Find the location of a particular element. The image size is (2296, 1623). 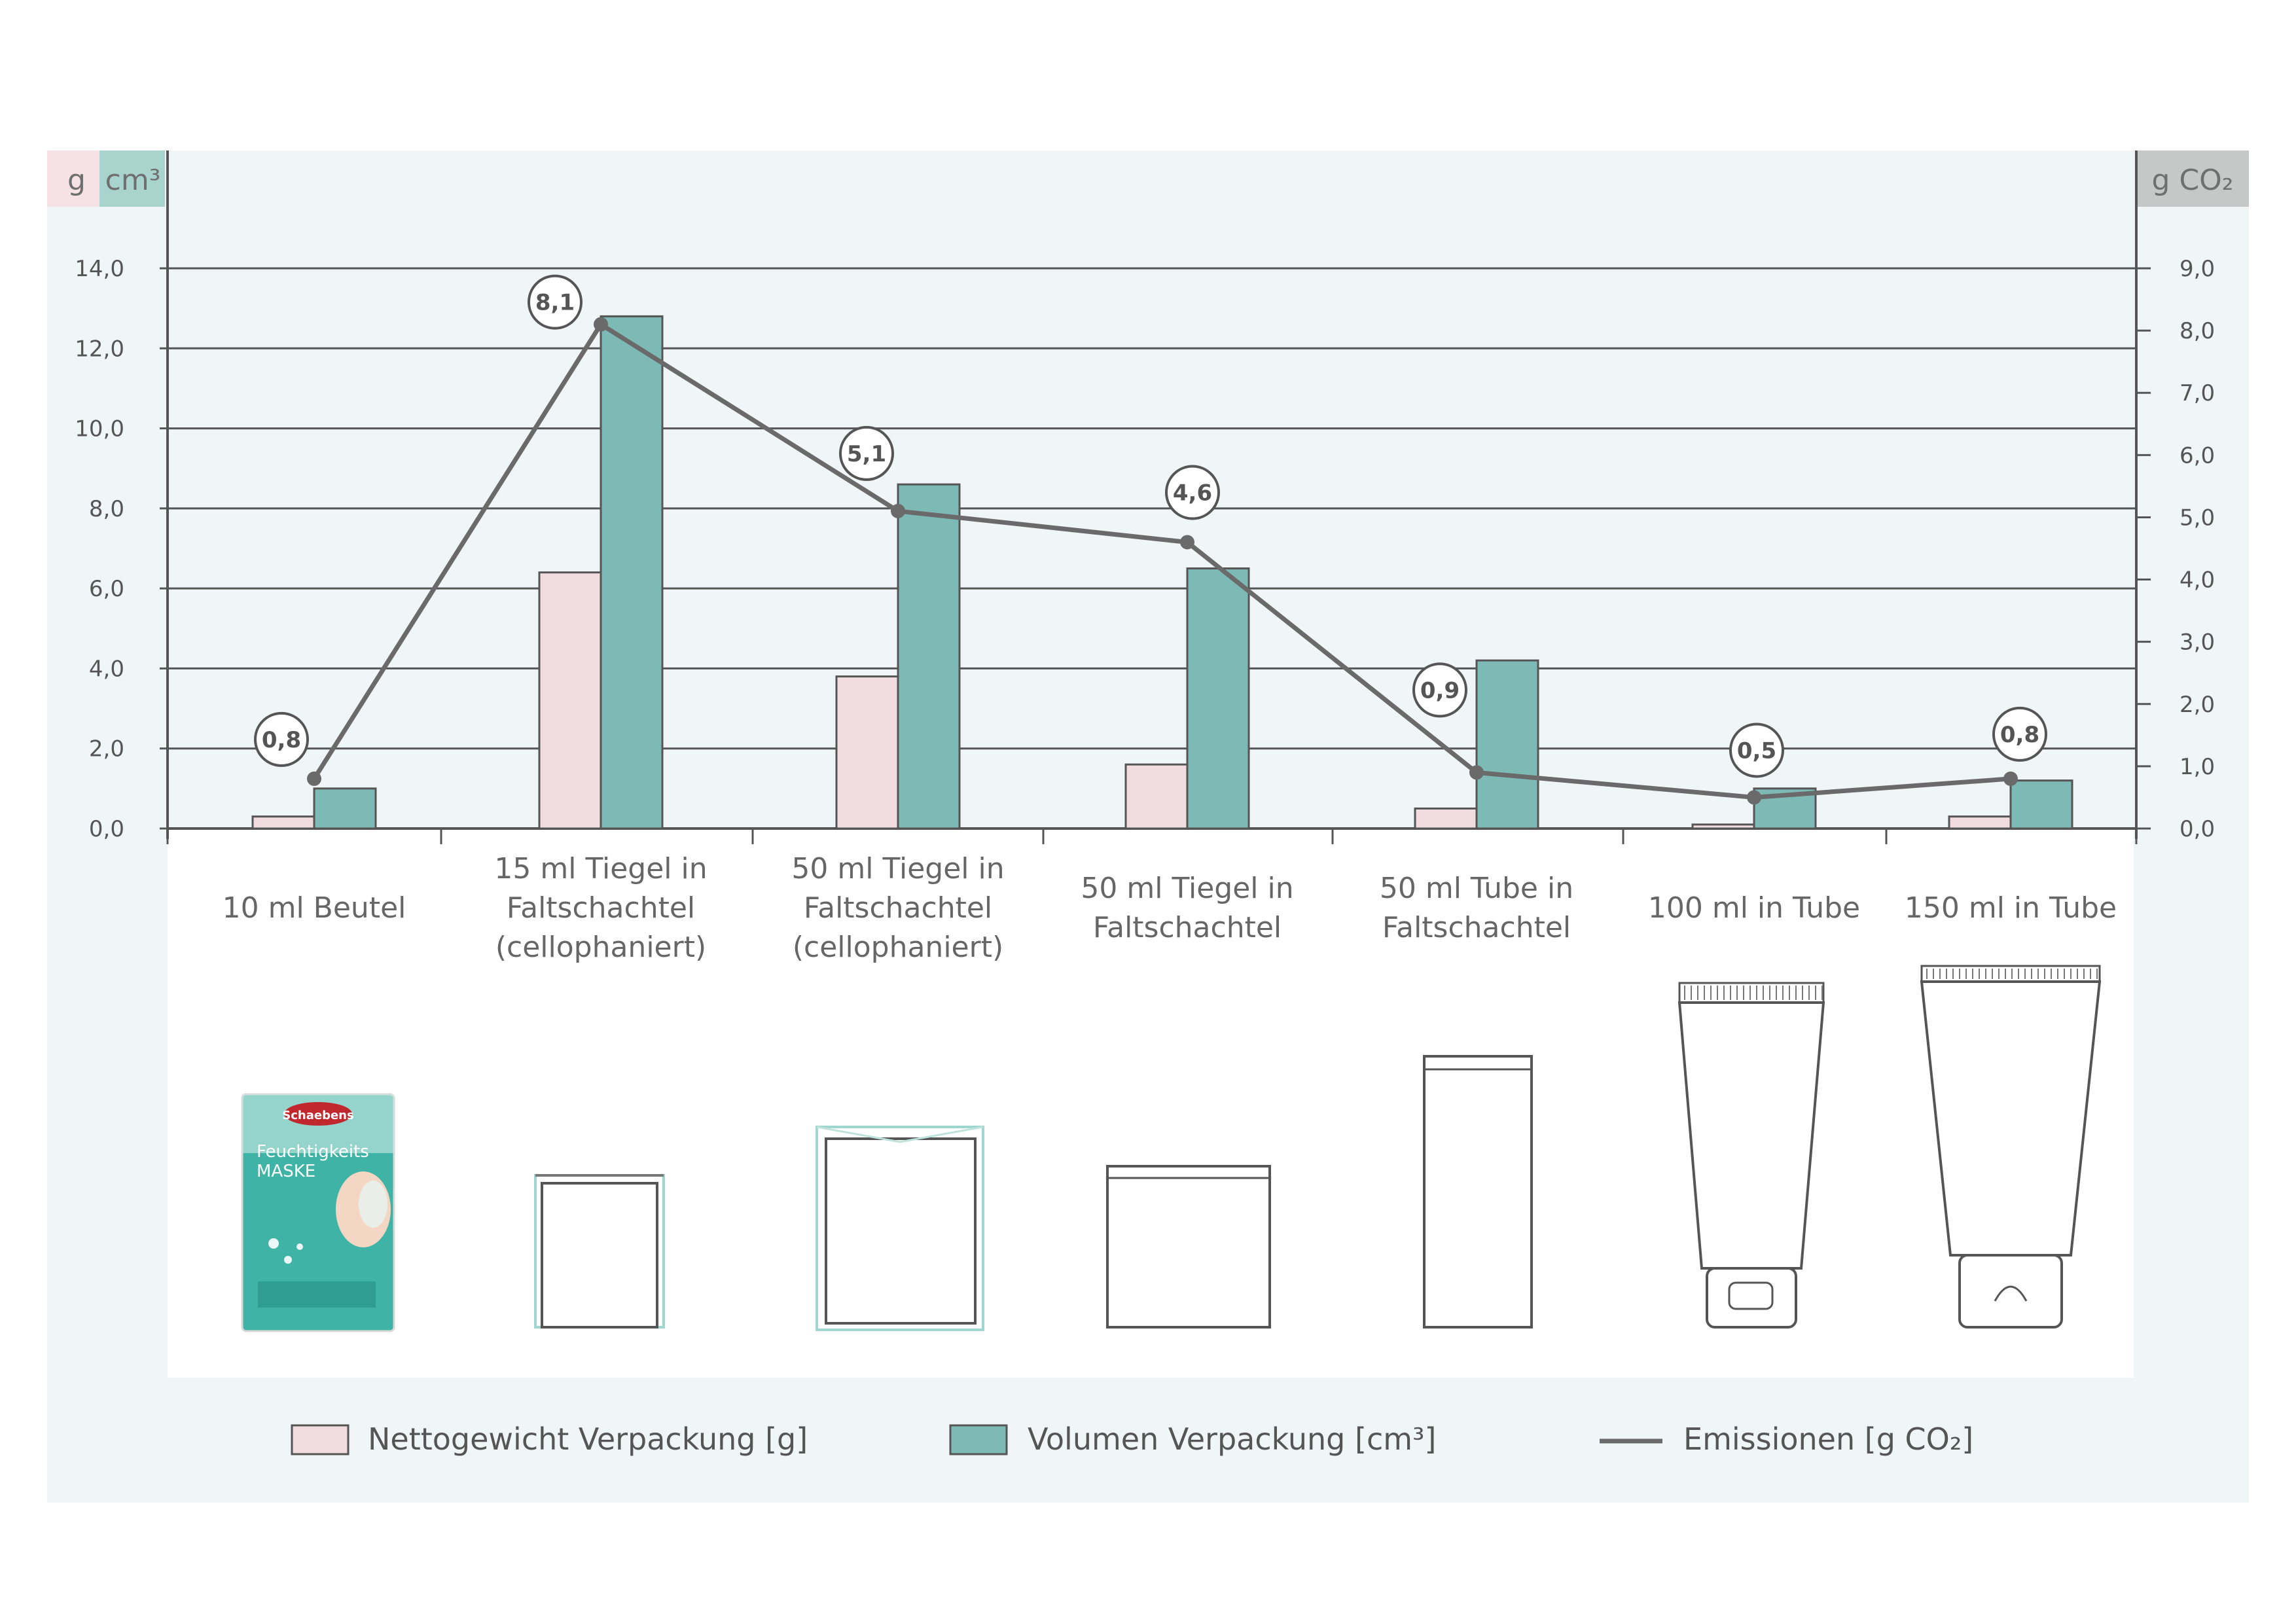

right-tick-label: 6,0 is located at coordinates (2197, 456).